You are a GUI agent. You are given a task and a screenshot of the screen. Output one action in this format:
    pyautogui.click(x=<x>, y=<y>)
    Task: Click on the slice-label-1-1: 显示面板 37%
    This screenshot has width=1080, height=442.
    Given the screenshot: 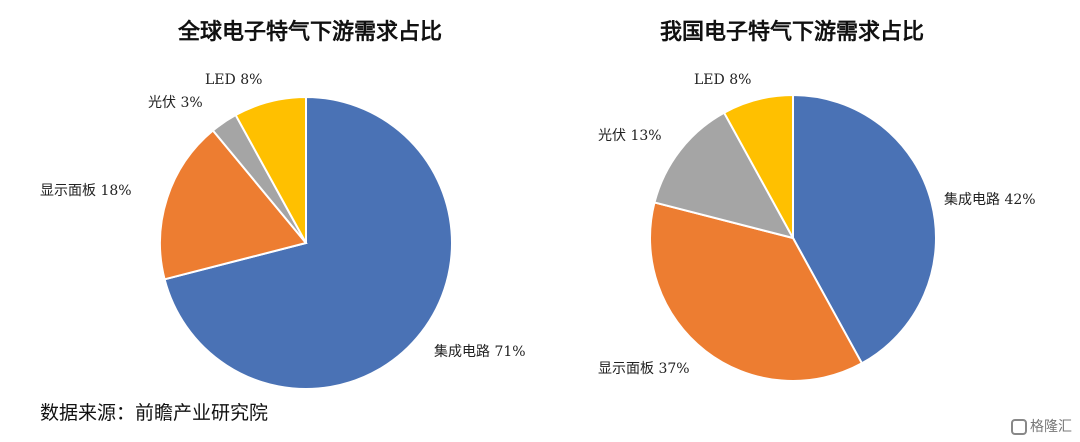 What is the action you would take?
    pyautogui.click(x=644, y=369)
    